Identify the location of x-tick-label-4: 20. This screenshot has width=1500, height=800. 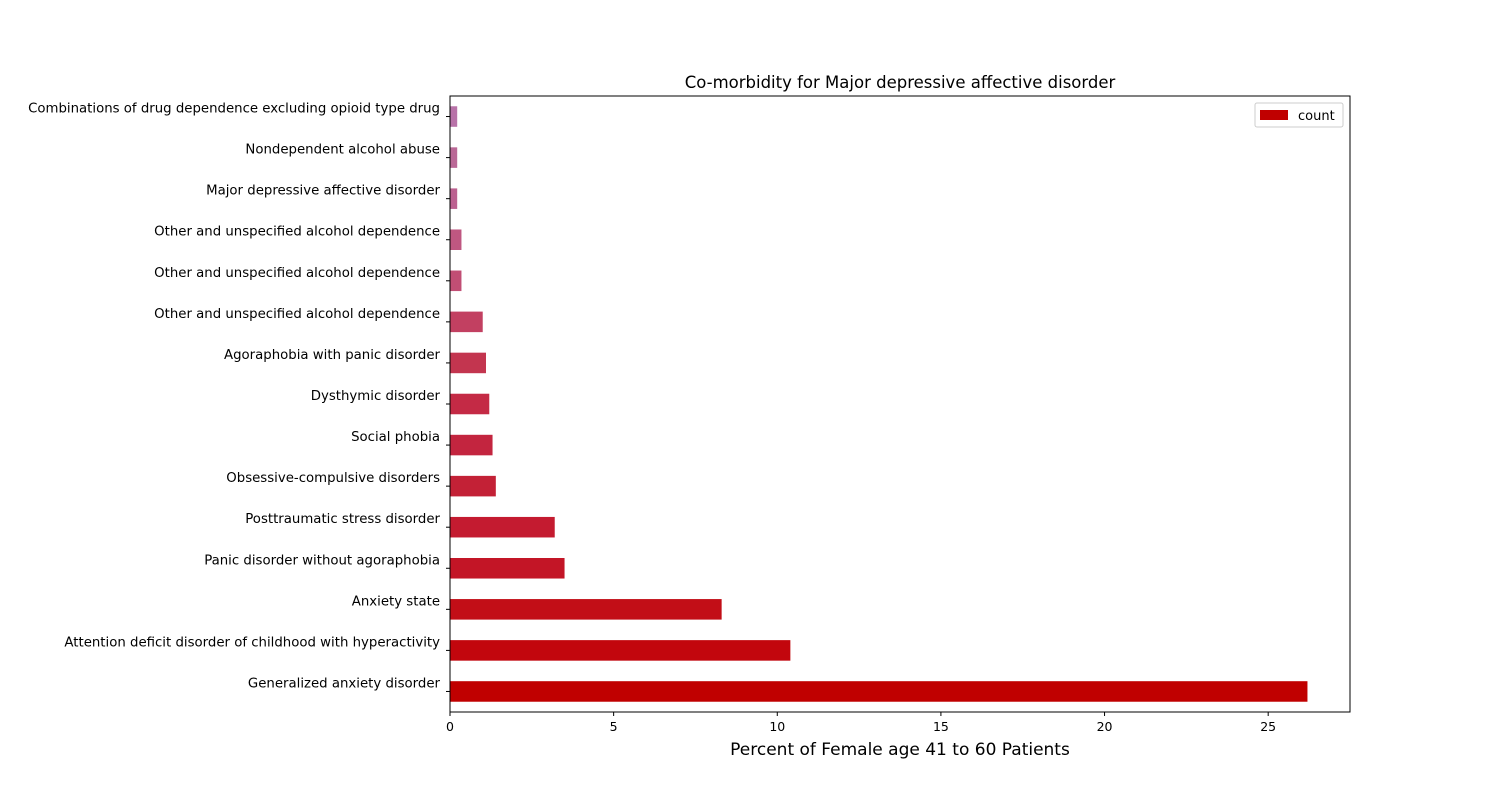
(1105, 726).